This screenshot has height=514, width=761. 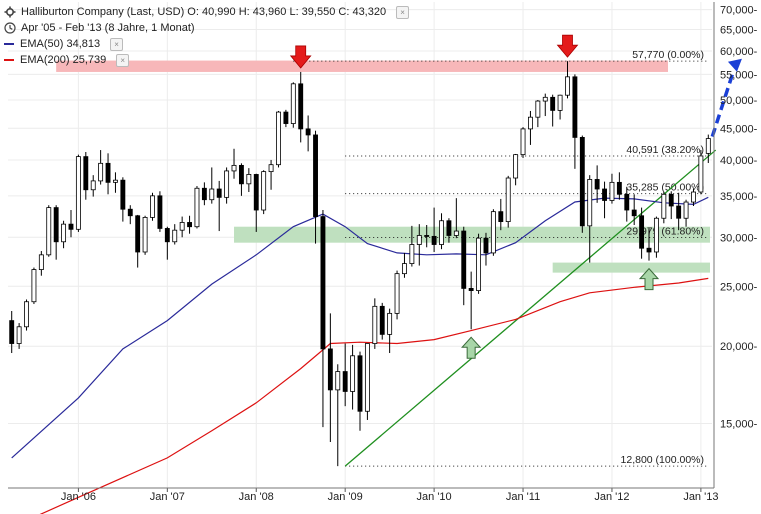 What do you see at coordinates (10, 12) in the screenshot?
I see `chart-settings-icon` at bounding box center [10, 12].